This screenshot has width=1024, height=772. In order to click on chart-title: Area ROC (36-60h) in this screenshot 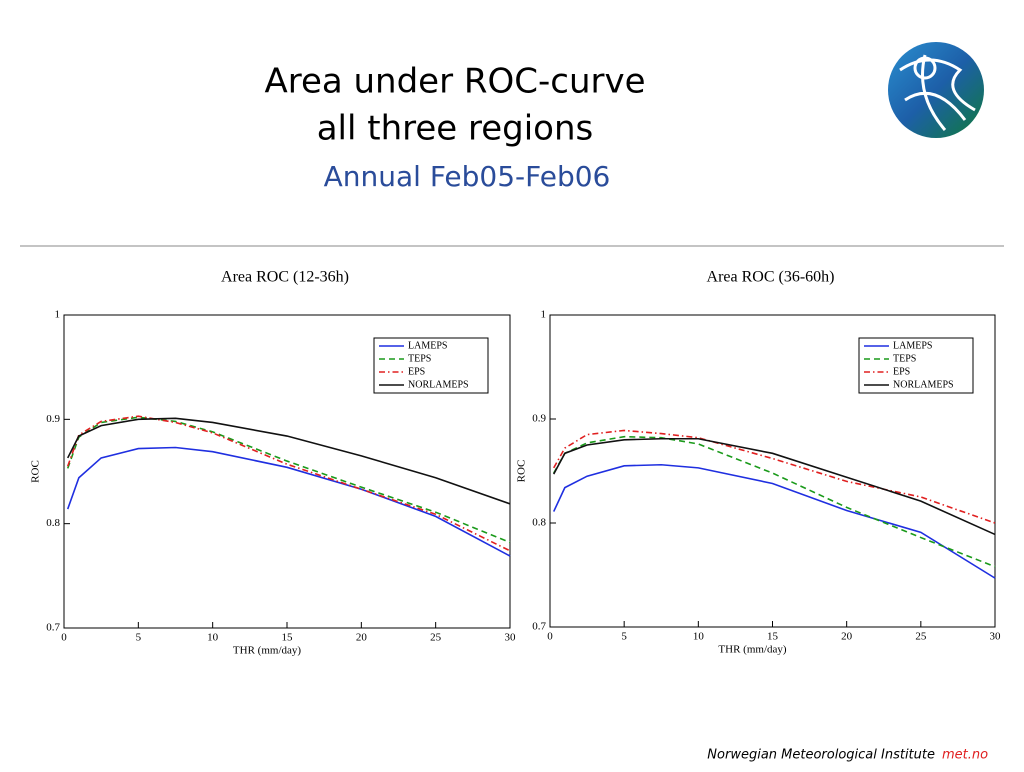, I will do `click(771, 277)`.